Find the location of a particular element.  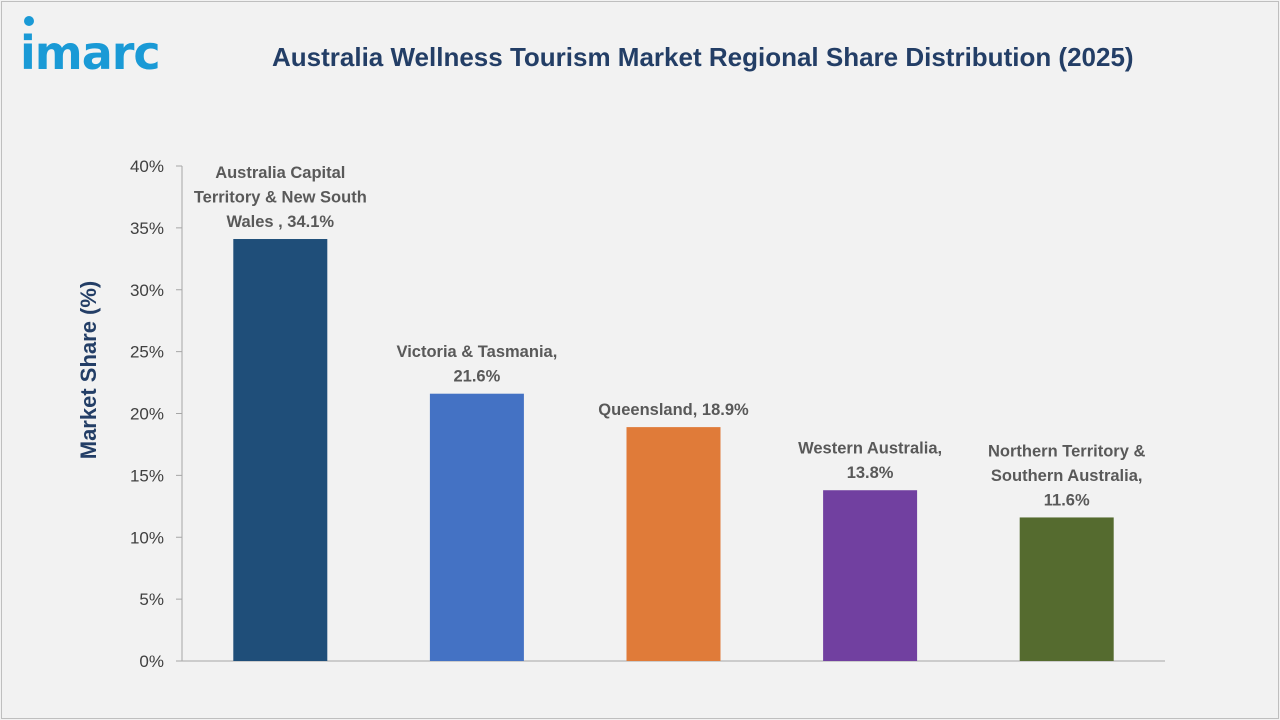

y-tick-label: 40% is located at coordinates (147, 166).